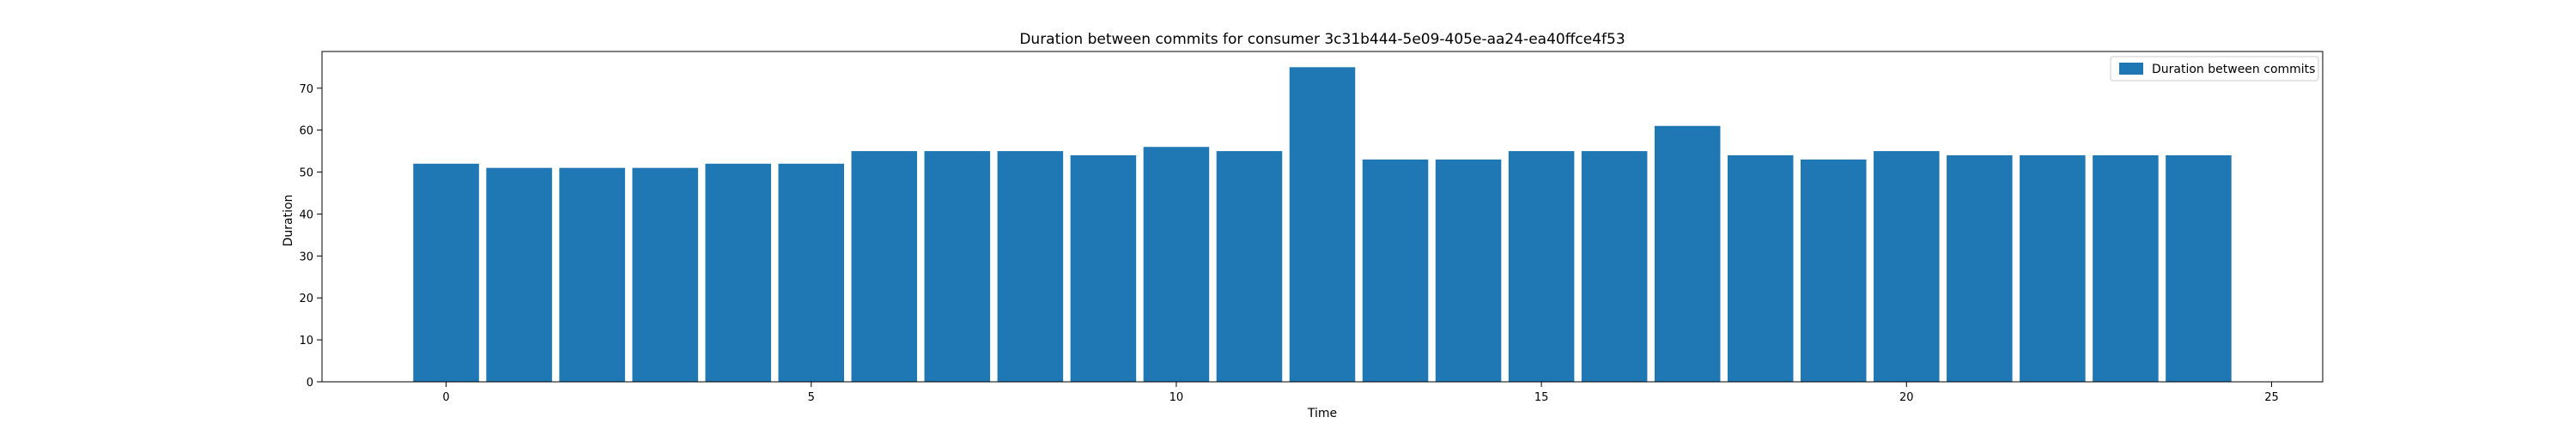 The width and height of the screenshot is (2576, 429). I want to click on y-axis-label: Duration, so click(289, 221).